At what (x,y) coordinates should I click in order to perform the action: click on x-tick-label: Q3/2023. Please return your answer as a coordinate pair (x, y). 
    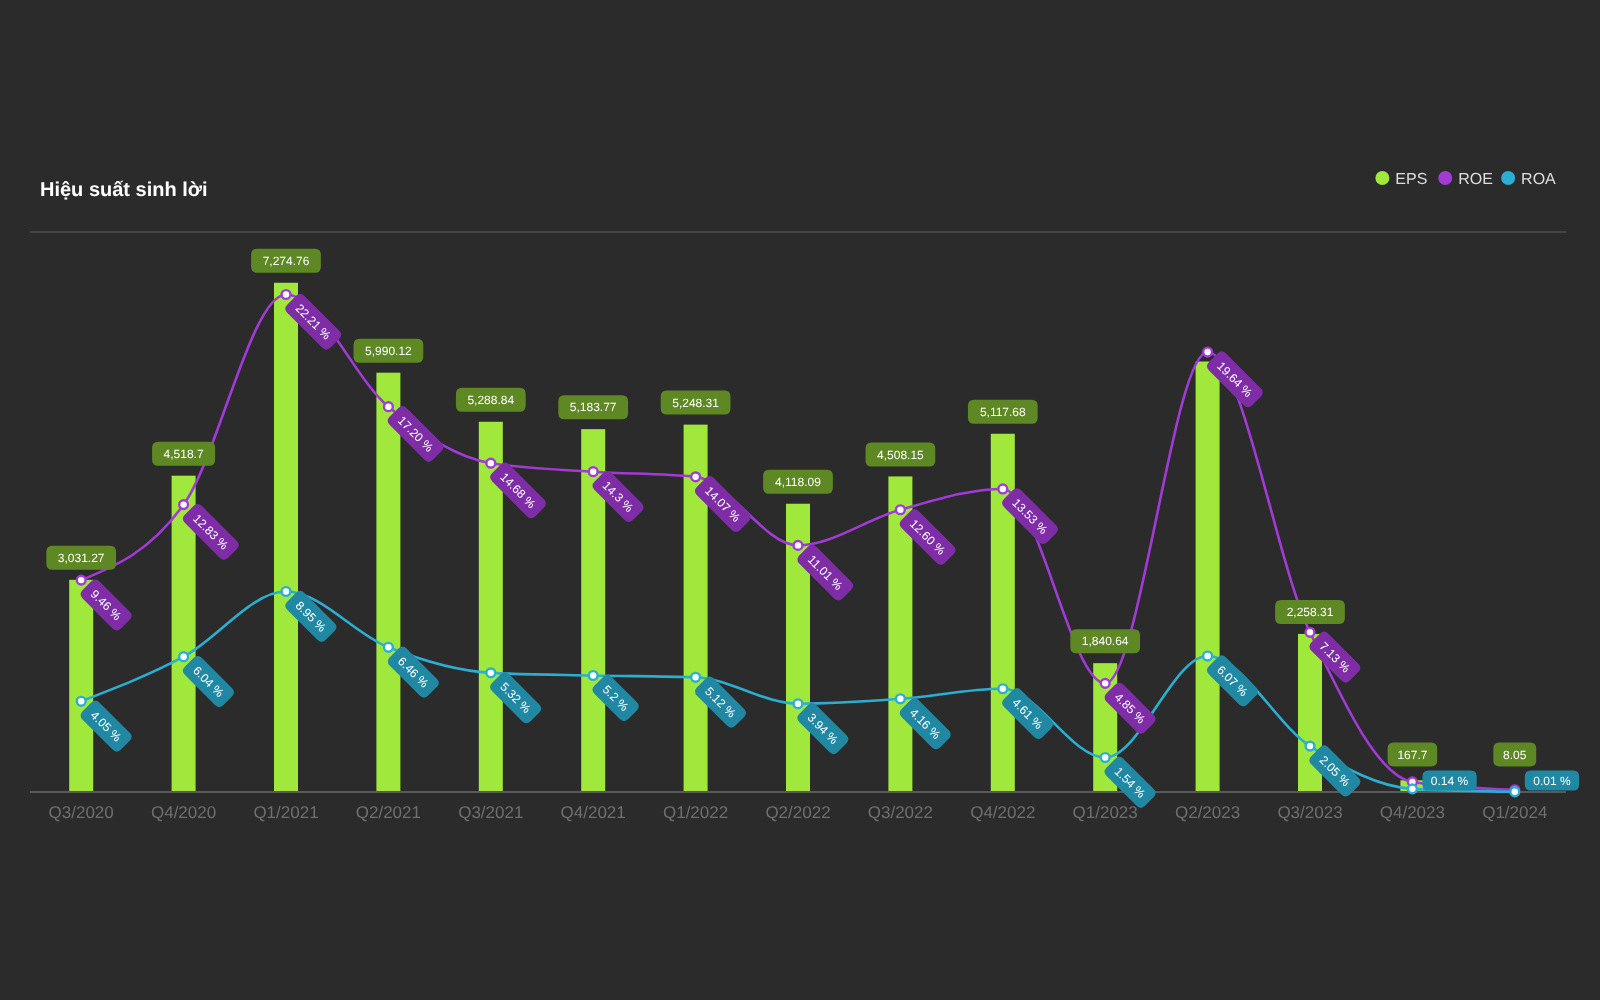
    Looking at the image, I should click on (1310, 811).